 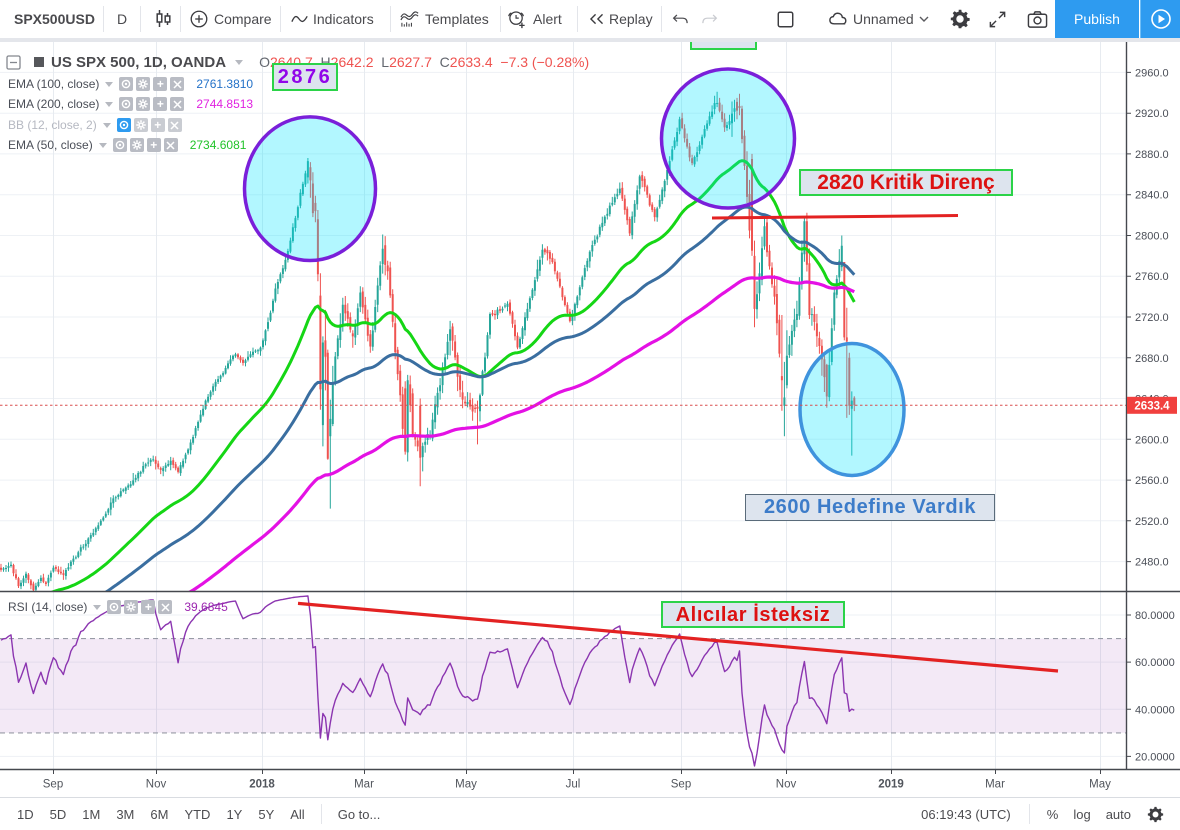 What do you see at coordinates (262, 785) in the screenshot?
I see `svg-text: 2018` at bounding box center [262, 785].